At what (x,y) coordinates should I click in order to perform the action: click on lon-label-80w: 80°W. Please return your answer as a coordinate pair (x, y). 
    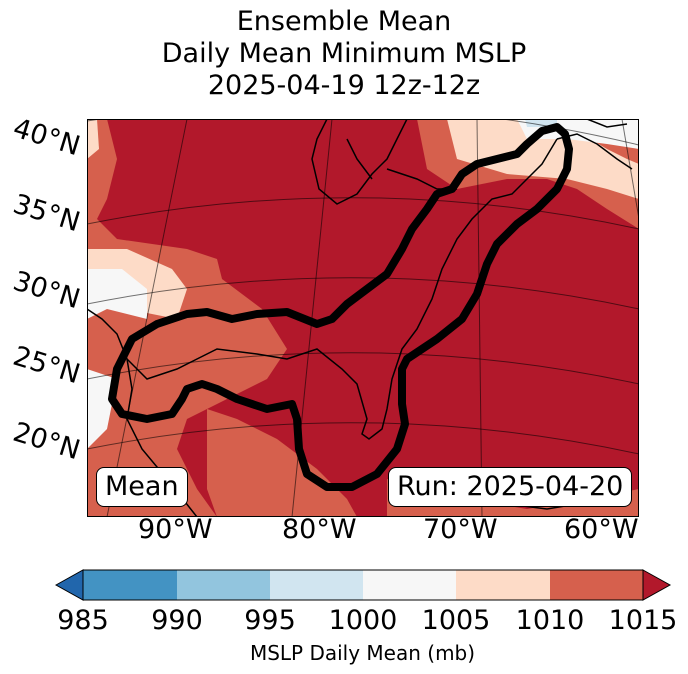
    Looking at the image, I should click on (319, 529).